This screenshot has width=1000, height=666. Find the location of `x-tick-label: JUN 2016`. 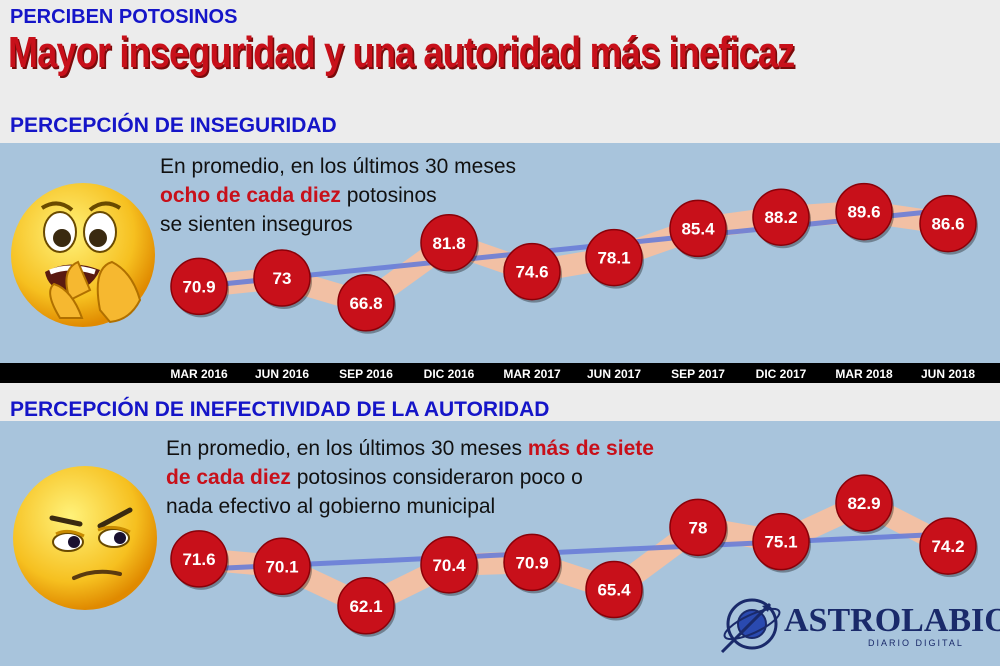

x-tick-label: JUN 2016 is located at coordinates (282, 374).